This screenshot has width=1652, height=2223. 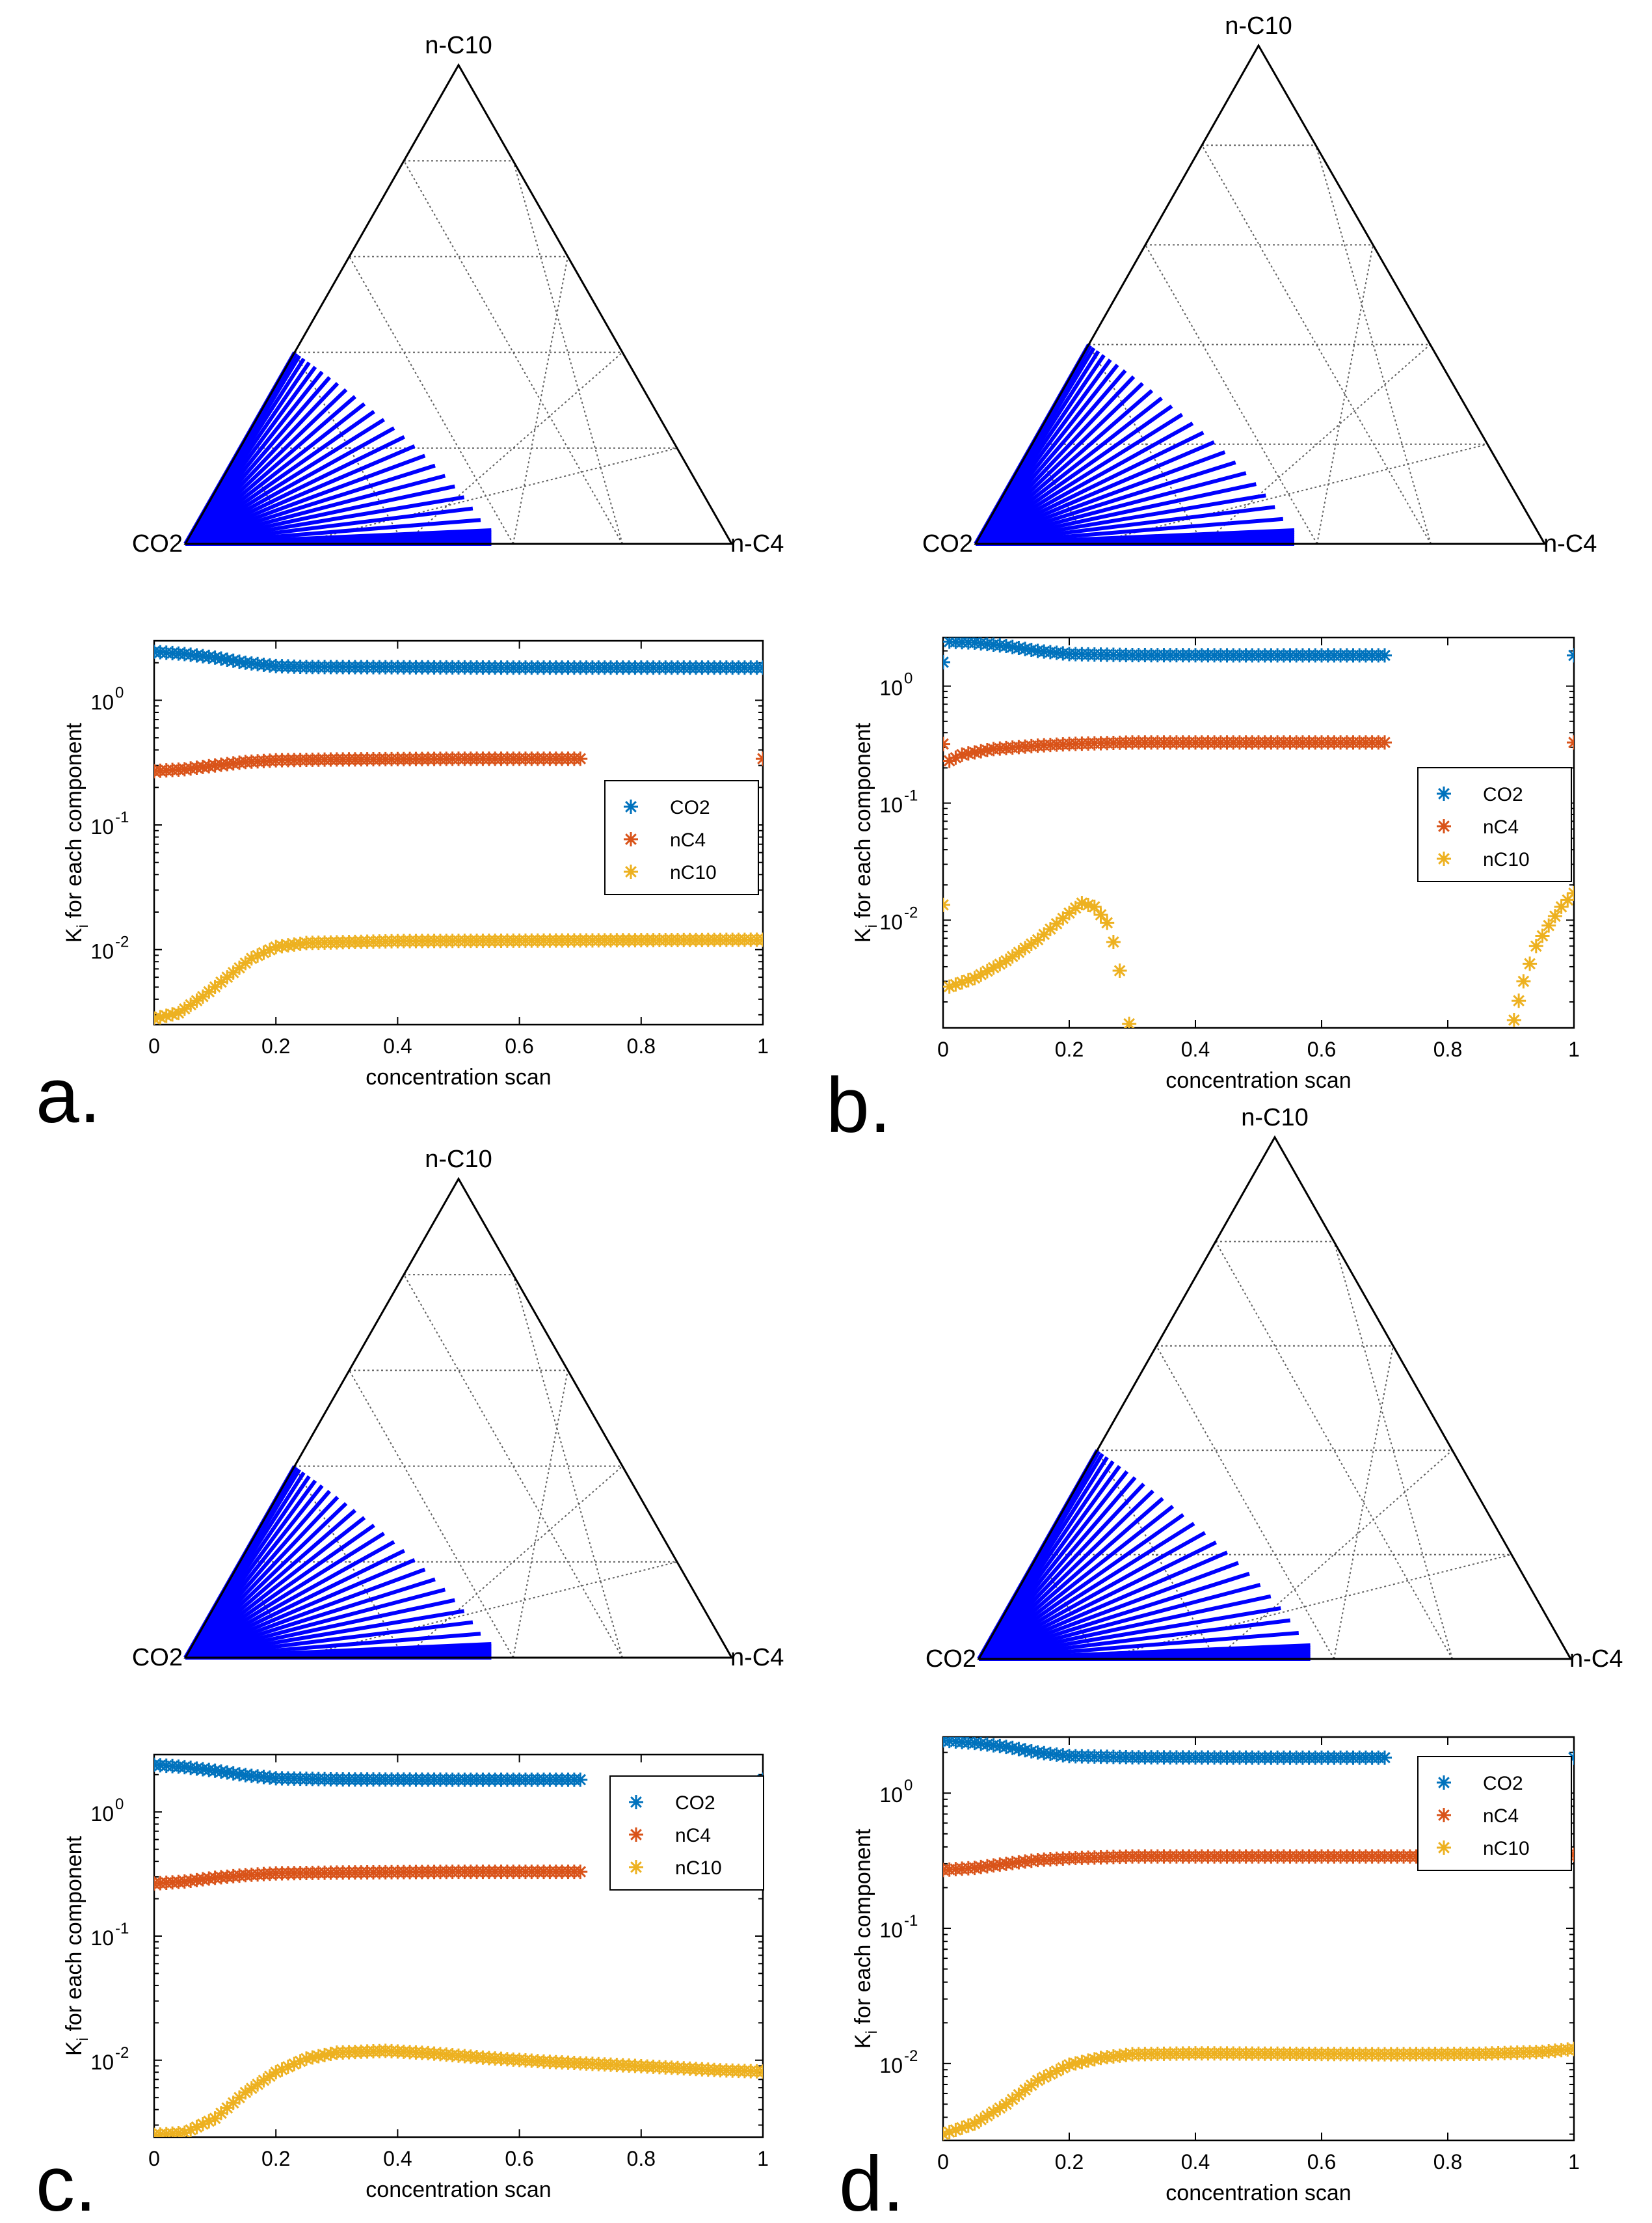 I want to click on series-nC10, so click(x=458, y=2090).